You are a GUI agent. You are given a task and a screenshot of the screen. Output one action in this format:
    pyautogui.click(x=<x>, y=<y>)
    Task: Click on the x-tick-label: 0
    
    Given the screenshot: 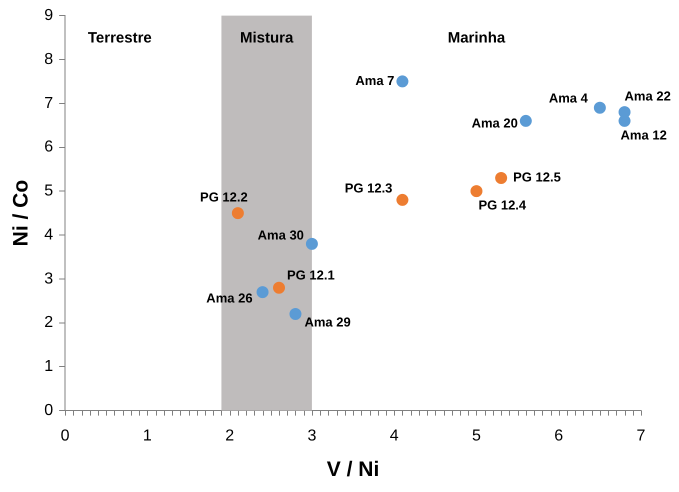 What is the action you would take?
    pyautogui.click(x=65, y=436)
    